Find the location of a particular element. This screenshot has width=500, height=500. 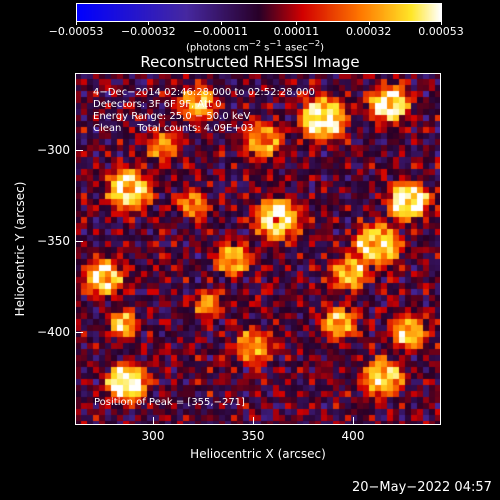

y-tick-label: −300 is located at coordinates (53, 149).